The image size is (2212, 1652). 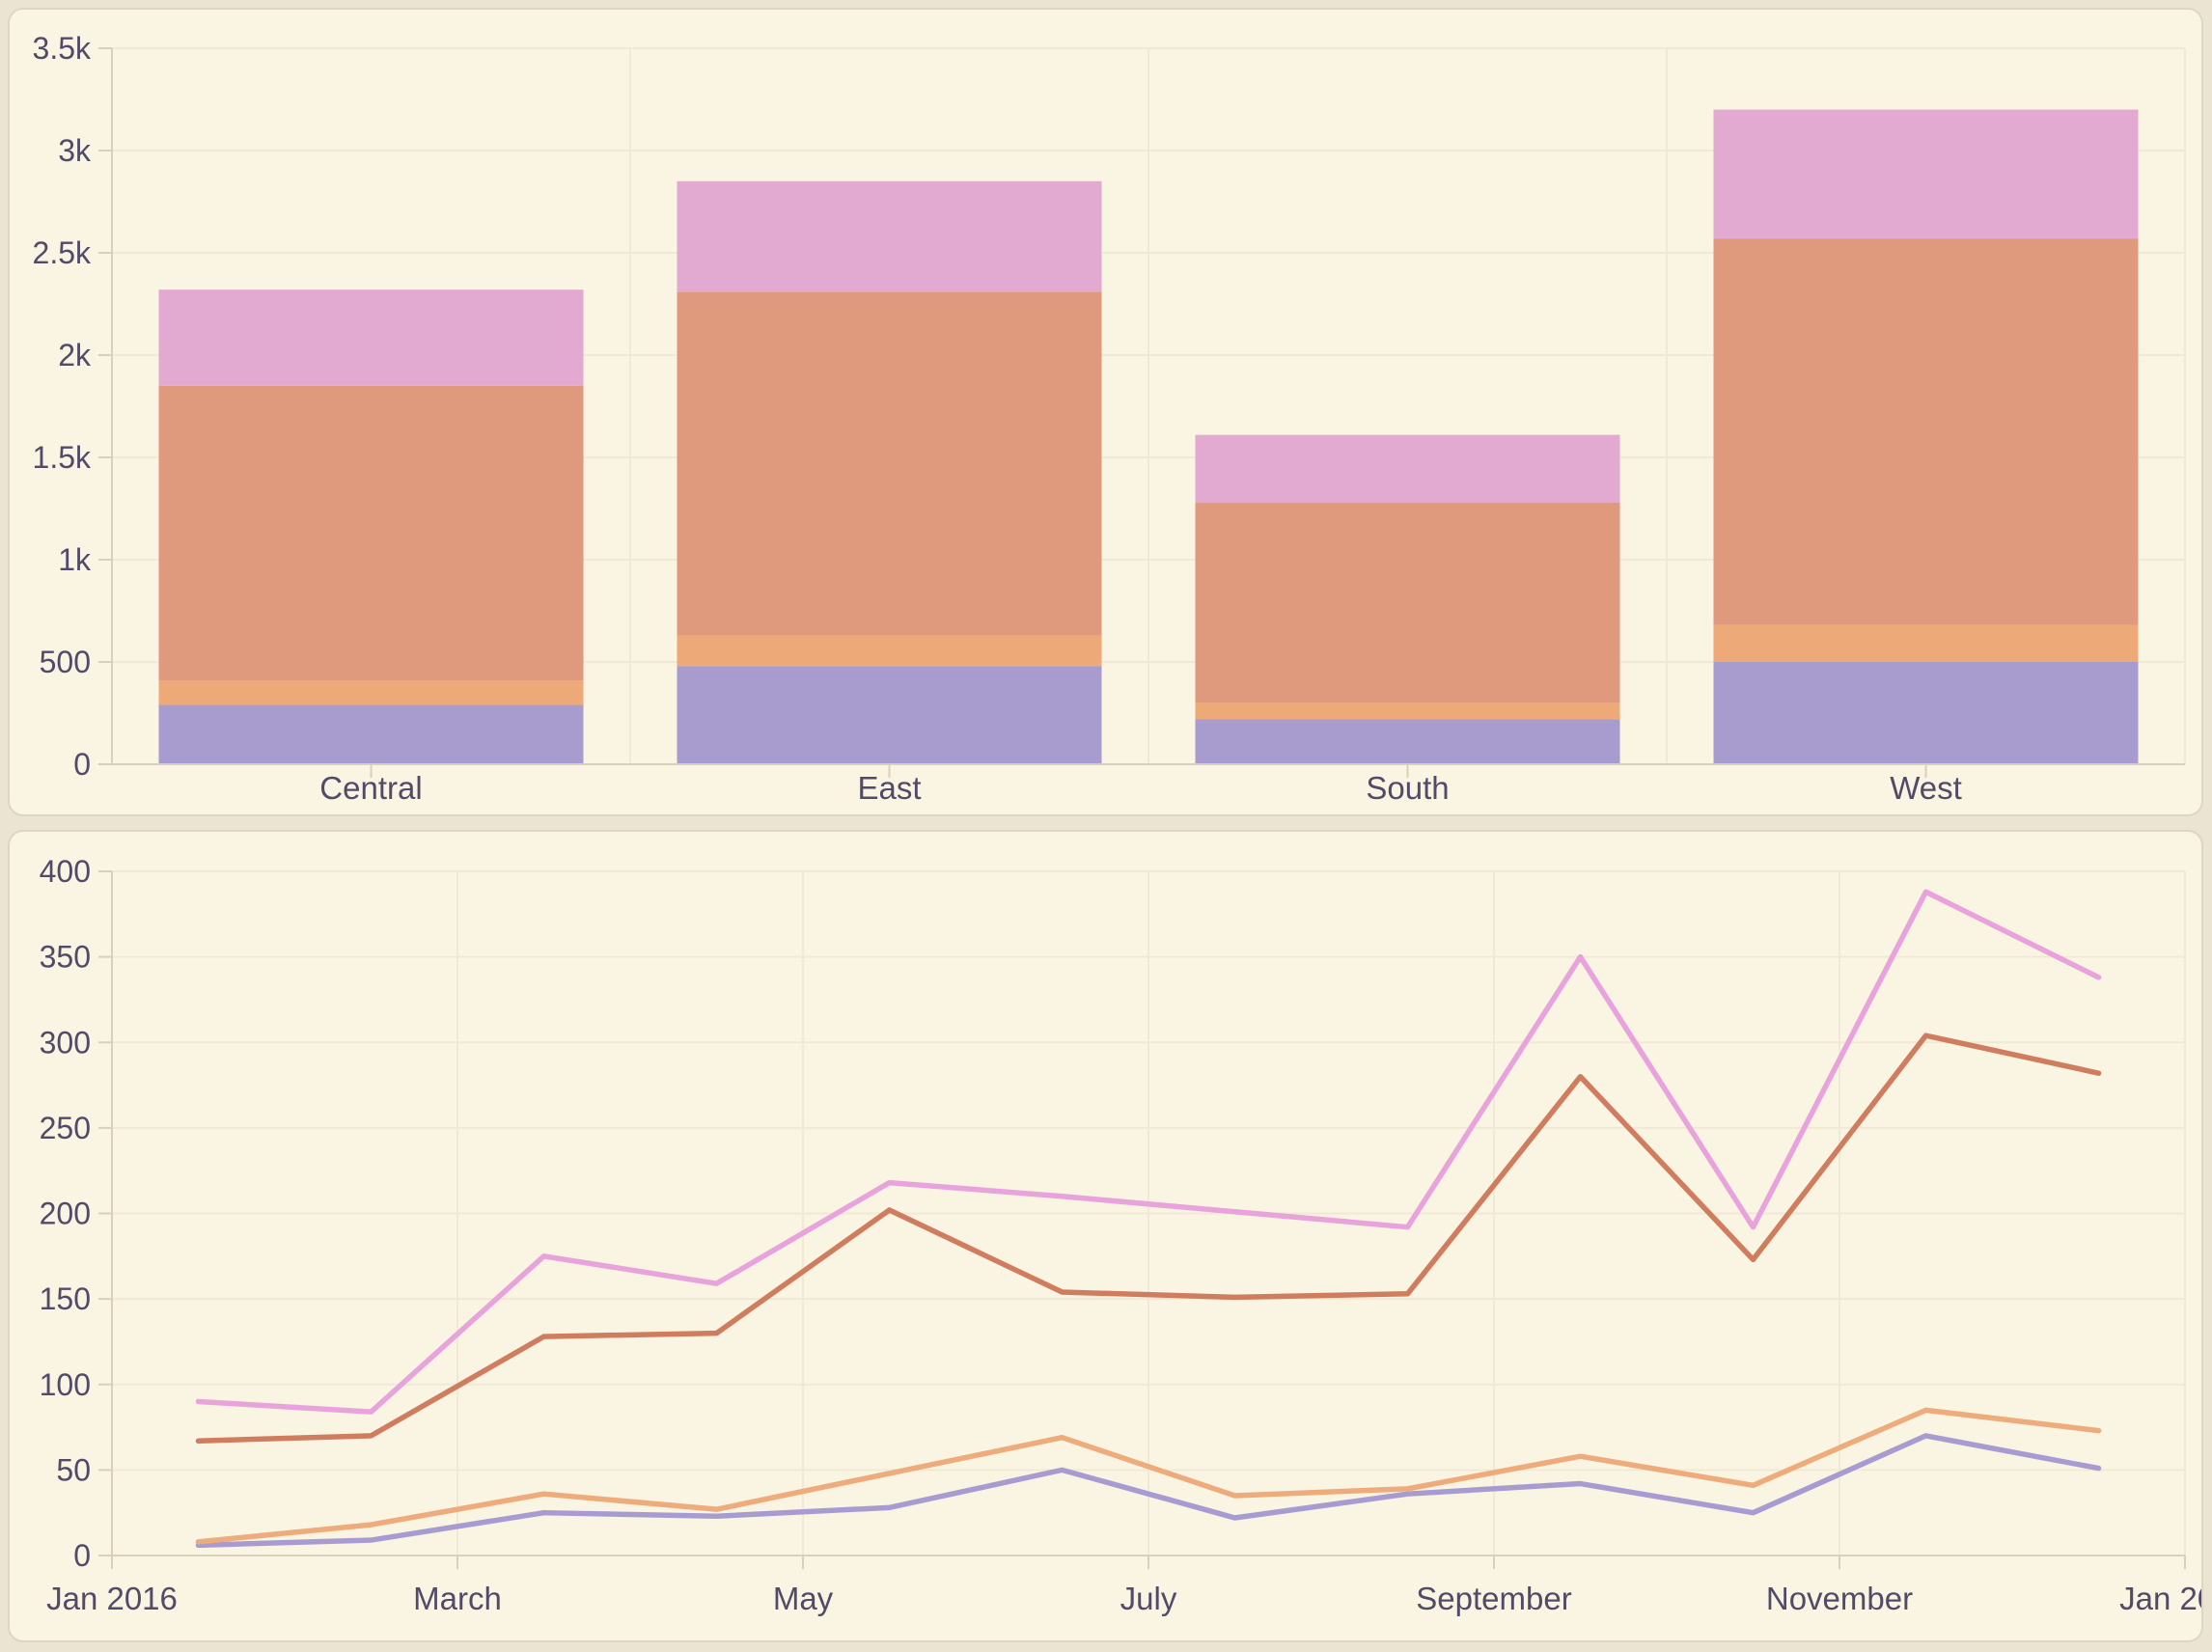 What do you see at coordinates (2160, 1598) in the screenshot?
I see `x-axis-label: Jan 2017` at bounding box center [2160, 1598].